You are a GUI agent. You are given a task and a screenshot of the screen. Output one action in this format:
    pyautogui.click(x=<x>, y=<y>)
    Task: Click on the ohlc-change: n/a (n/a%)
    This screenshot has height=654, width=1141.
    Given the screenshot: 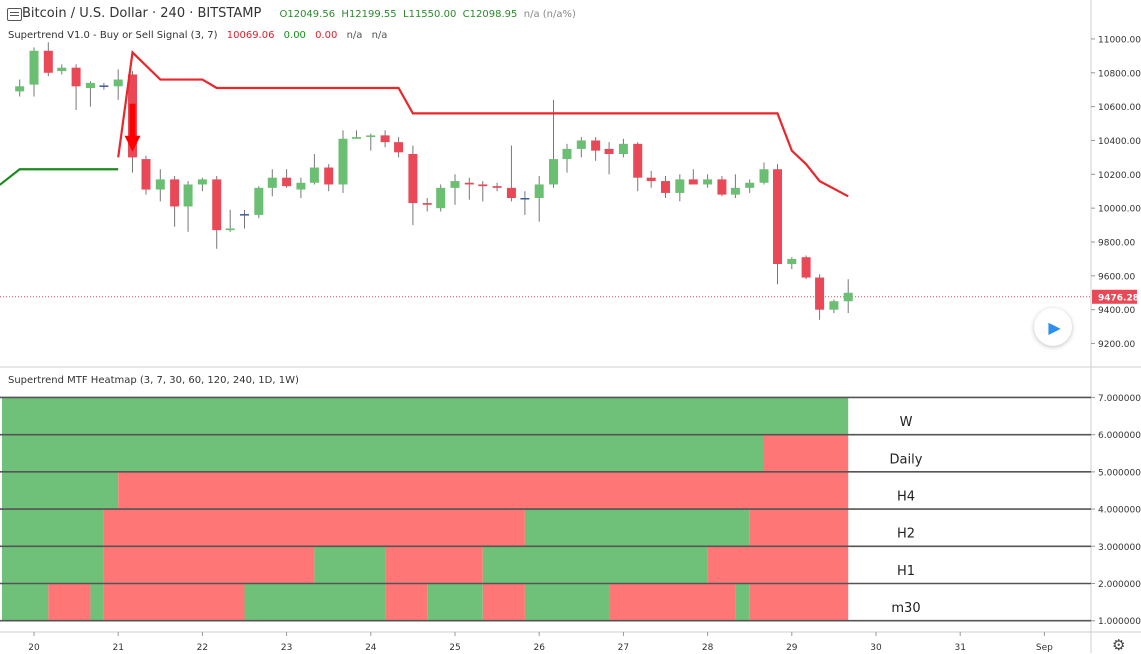 What is the action you would take?
    pyautogui.click(x=549, y=14)
    